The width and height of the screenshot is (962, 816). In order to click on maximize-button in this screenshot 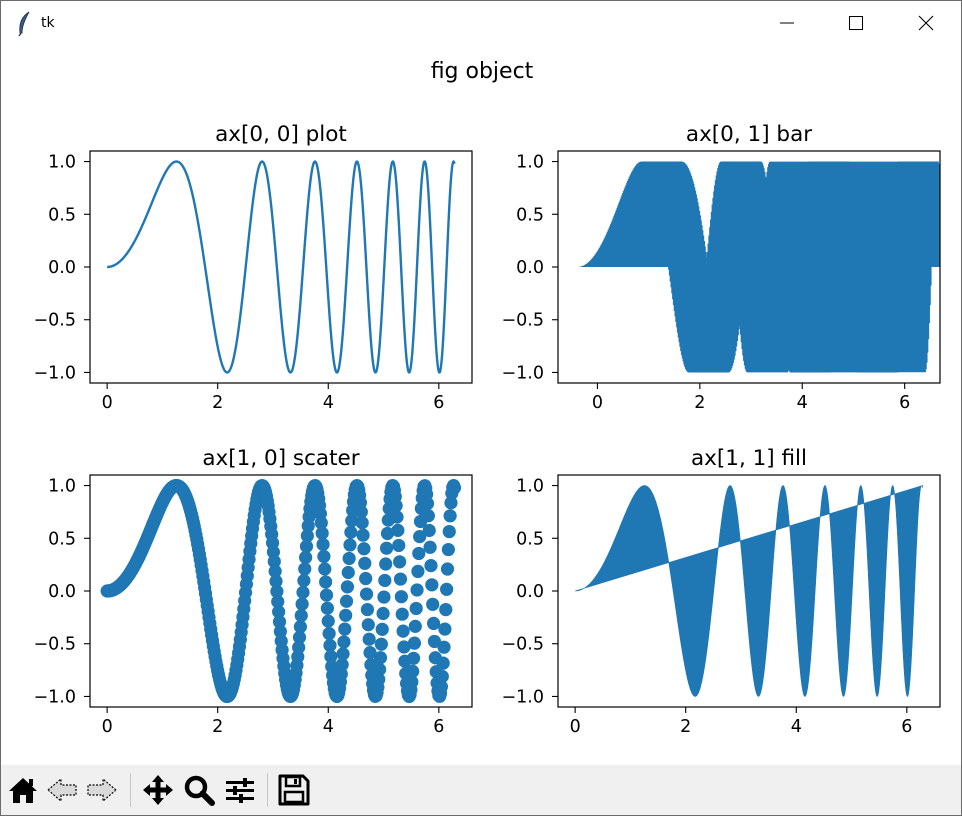, I will do `click(856, 23)`.